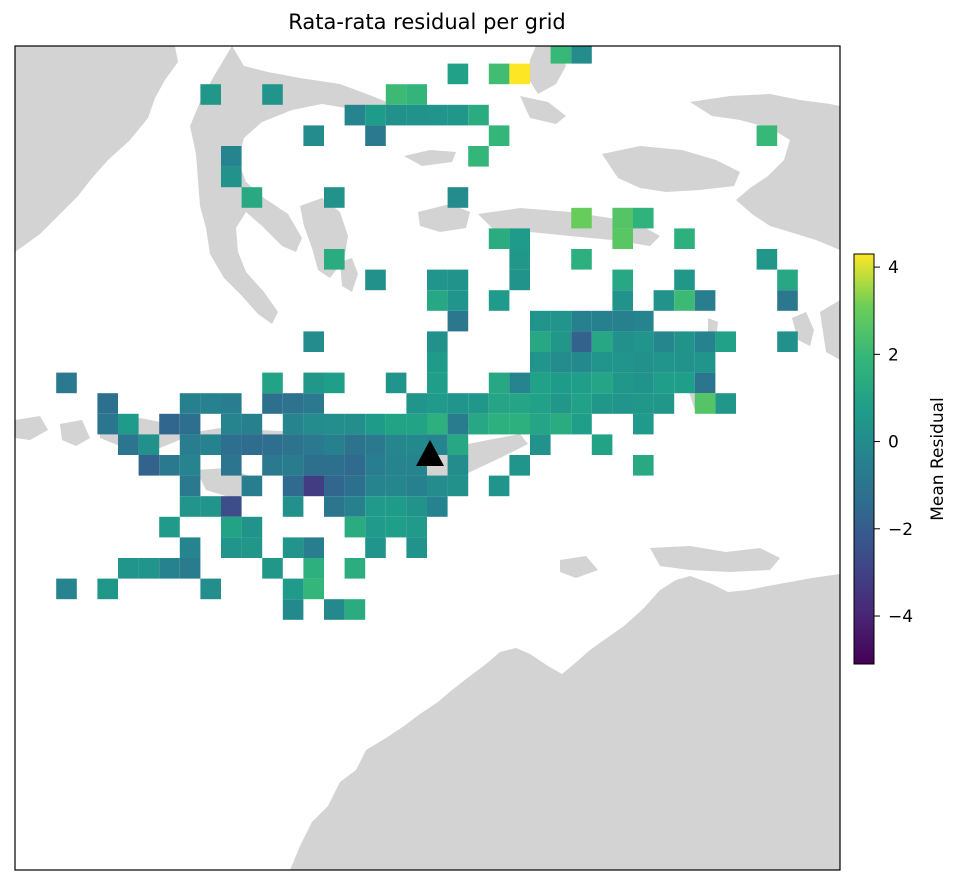 The width and height of the screenshot is (963, 886). Describe the element at coordinates (893, 355) in the screenshot. I see `colorbar-tick-label: 2` at that location.